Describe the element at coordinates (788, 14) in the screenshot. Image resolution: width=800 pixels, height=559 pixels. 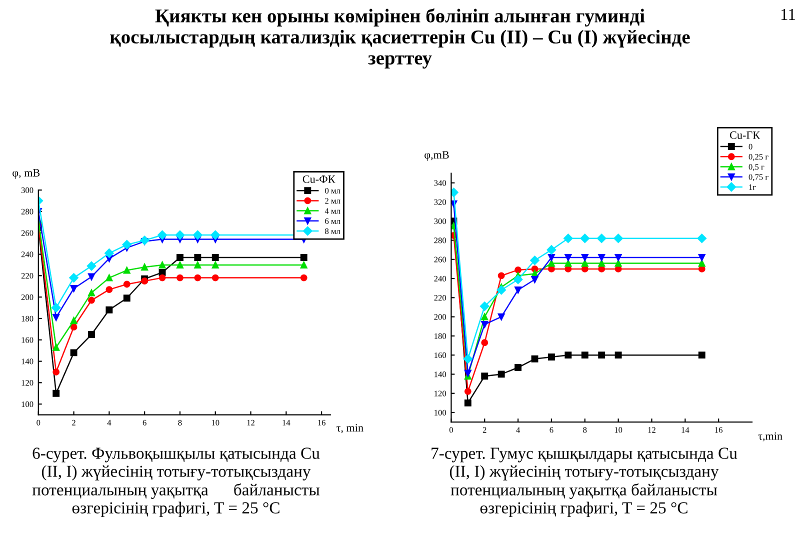
I see `text: 11` at that location.